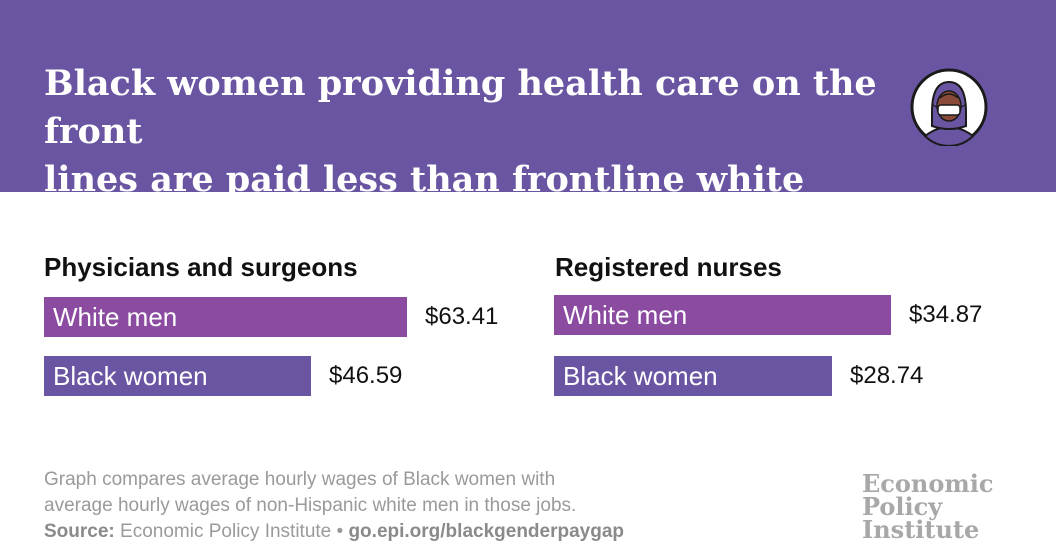 This screenshot has width=1056, height=544. I want to click on source-link: go.epi.org/blackgenderpaygap, so click(486, 531).